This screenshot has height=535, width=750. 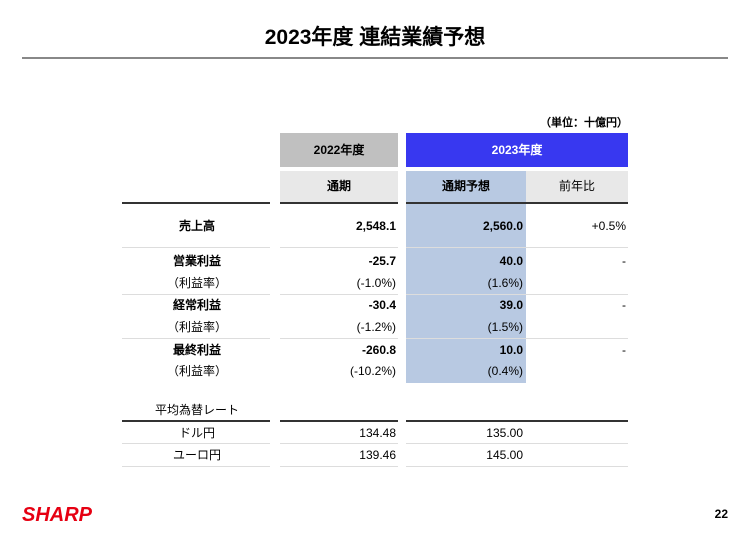 I want to click on value-2023: 39.0, so click(x=511, y=305).